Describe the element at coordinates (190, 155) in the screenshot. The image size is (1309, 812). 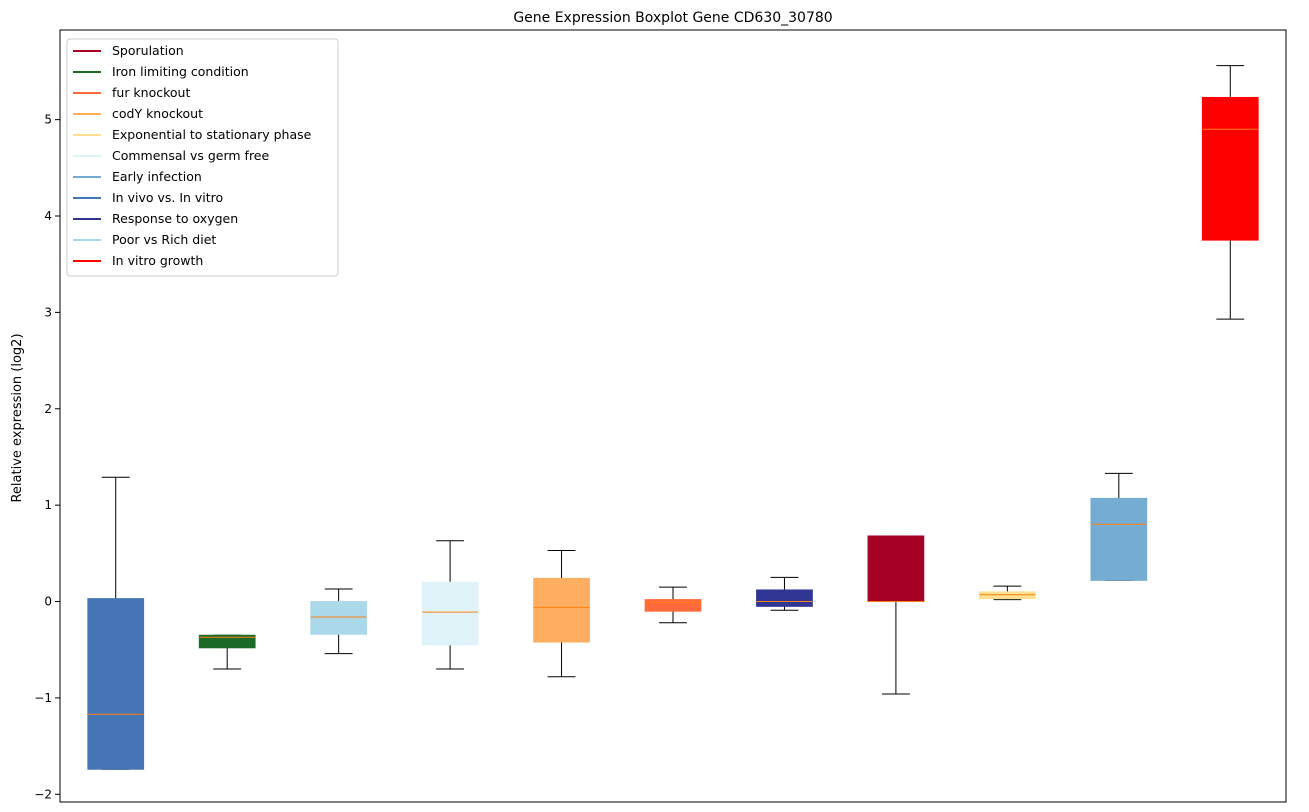
I see `legend-label: Commensal vs germ free` at that location.